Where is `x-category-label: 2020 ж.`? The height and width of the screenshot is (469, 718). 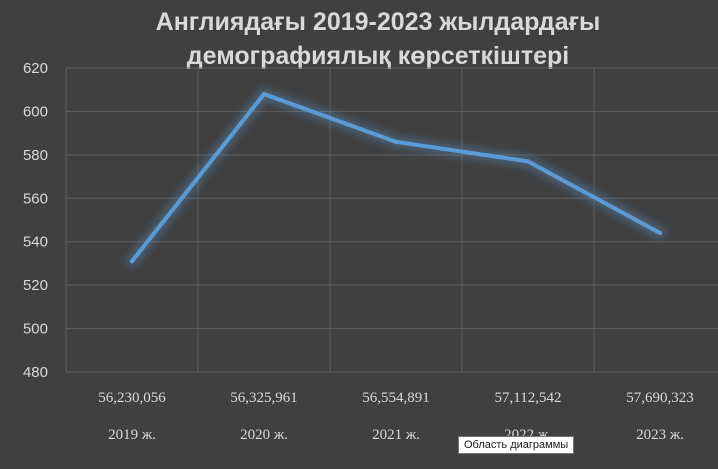 x-category-label: 2020 ж. is located at coordinates (264, 435).